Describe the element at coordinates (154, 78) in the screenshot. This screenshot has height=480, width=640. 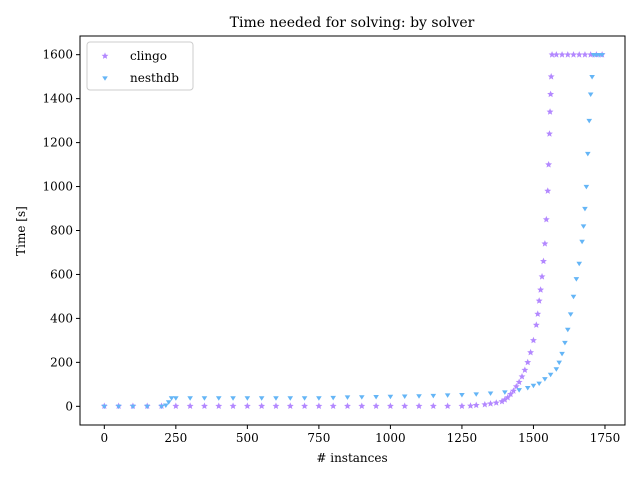
I see `legend-label-nesthdb: nesthdb` at that location.